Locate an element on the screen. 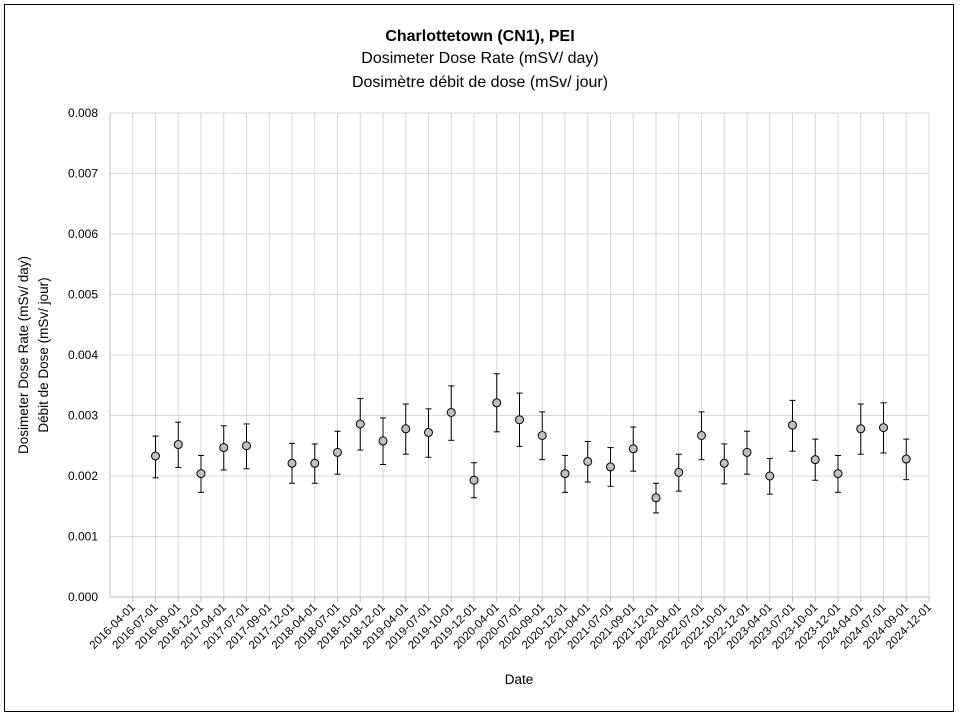 This screenshot has width=960, height=720. y-axis-title-english: Dosimeter Dose Rate (mSv/ day) is located at coordinates (23, 355).